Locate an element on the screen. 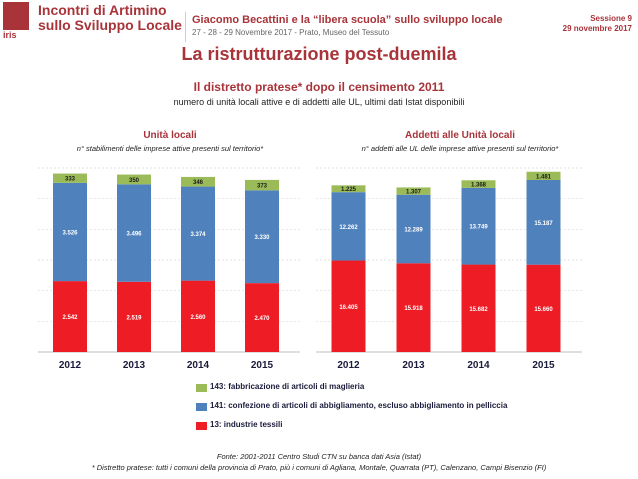 This screenshot has width=638, height=479. data-label: 1.368 is located at coordinates (479, 186).